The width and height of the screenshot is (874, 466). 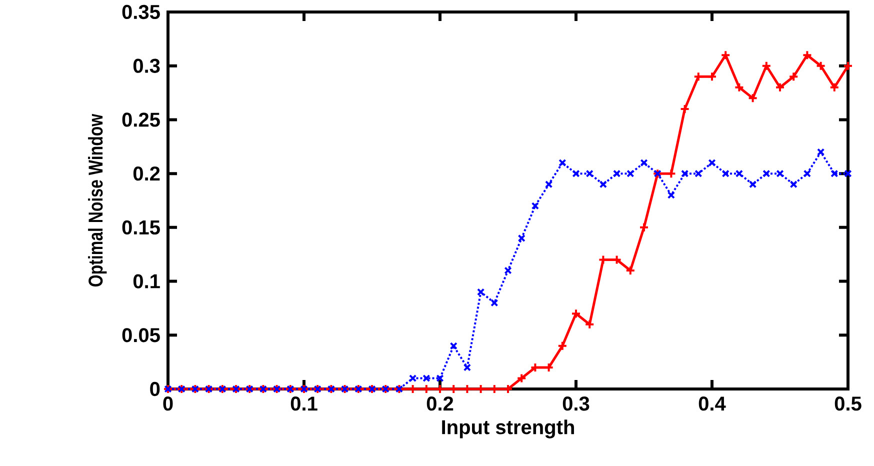 I want to click on y-tick-label: 0.35, so click(x=141, y=12).